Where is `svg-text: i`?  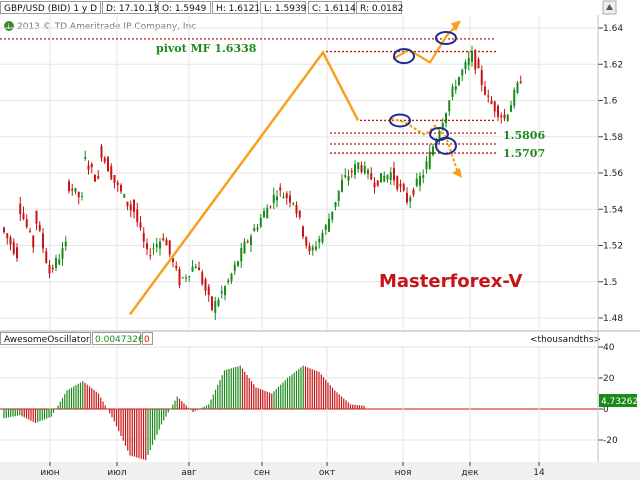 svg-text: i is located at coordinates (9, 27).